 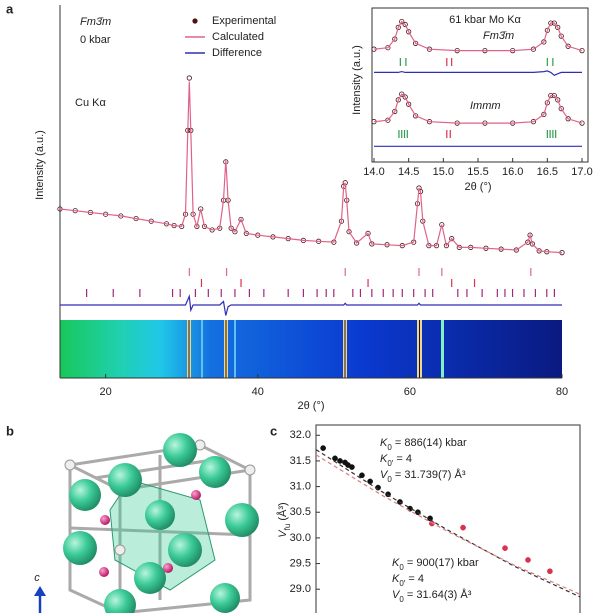 What do you see at coordinates (390, 463) in the screenshot?
I see `annotation-part: 0′` at bounding box center [390, 463].